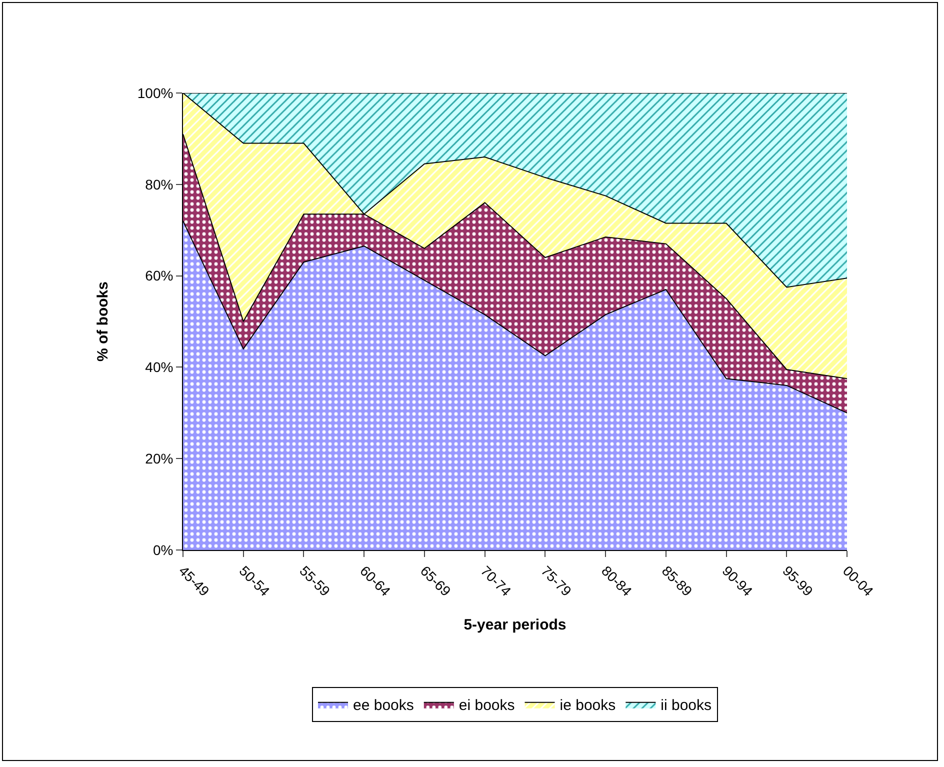 This screenshot has height=767, width=944. What do you see at coordinates (486, 705) in the screenshot?
I see `legend-label: ei books` at bounding box center [486, 705].